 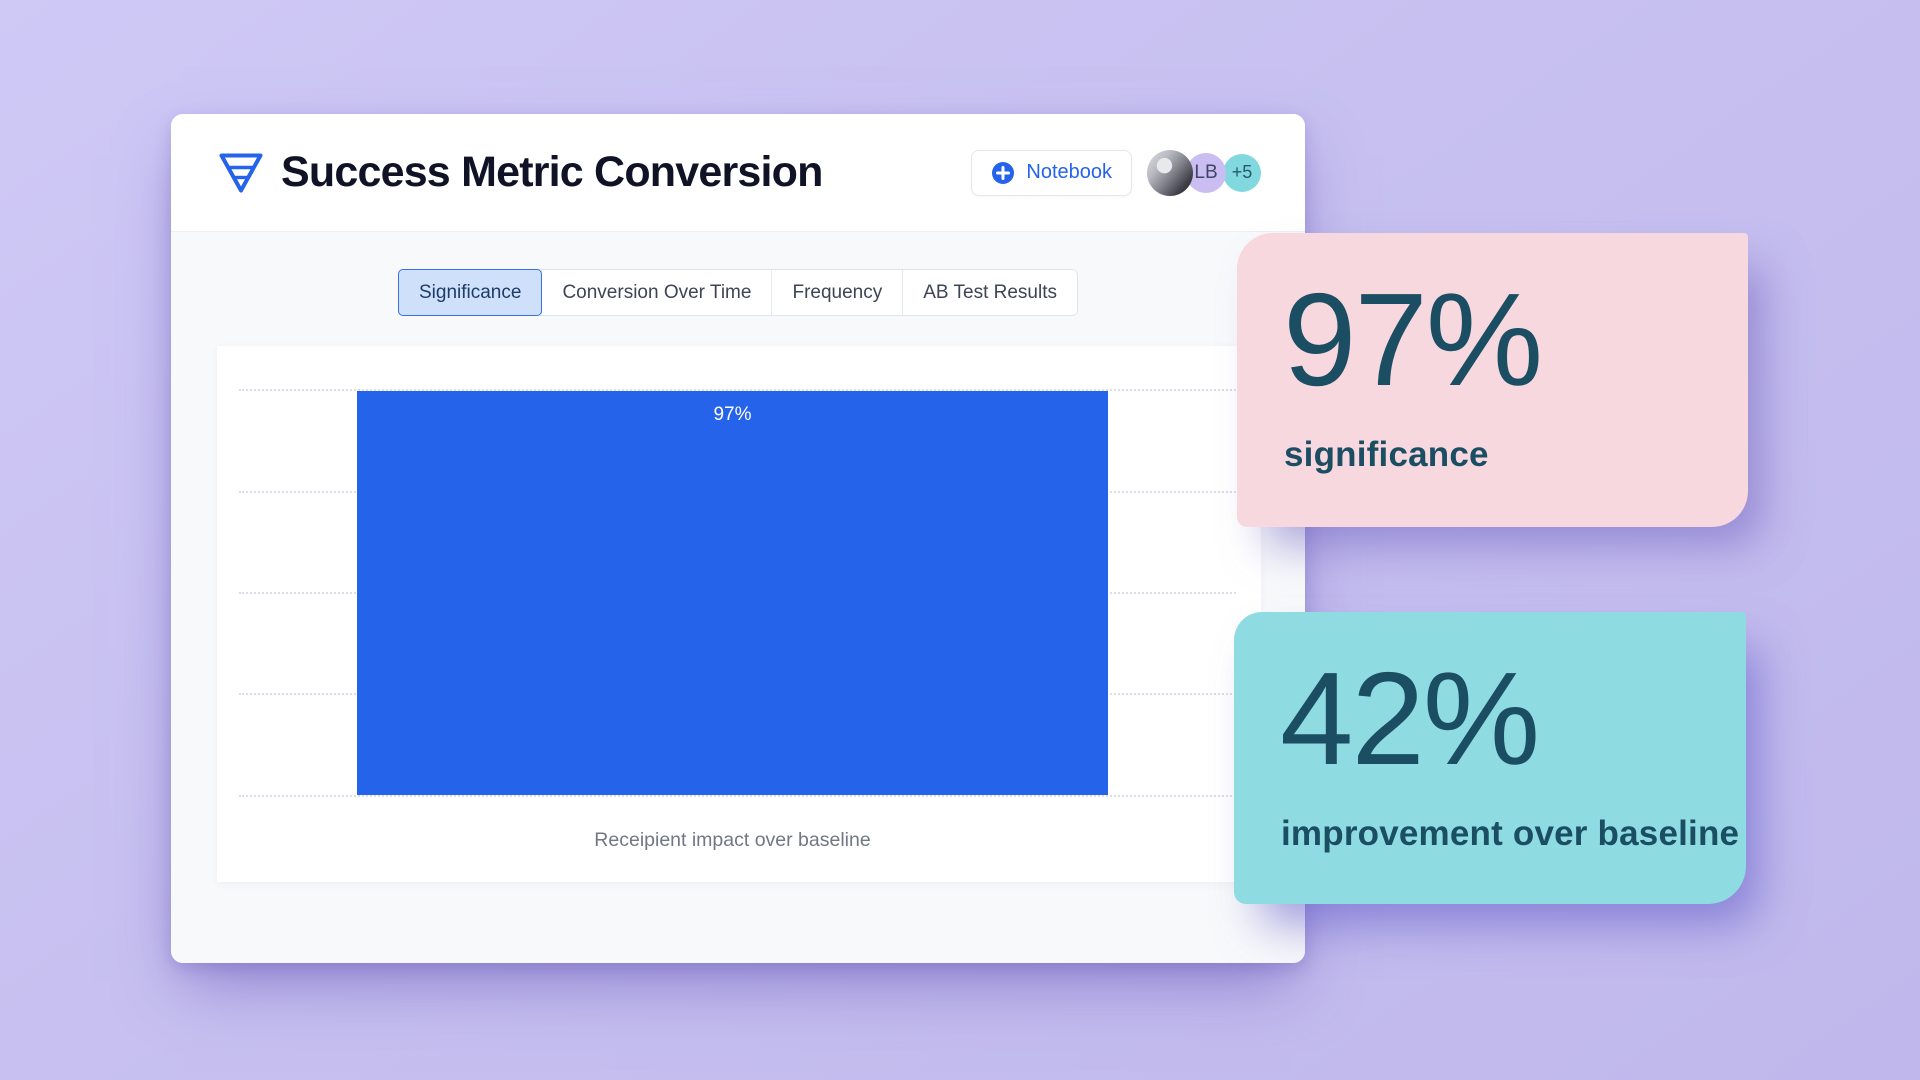 I want to click on improvement-label: improvement over baseline, so click(x=1510, y=833).